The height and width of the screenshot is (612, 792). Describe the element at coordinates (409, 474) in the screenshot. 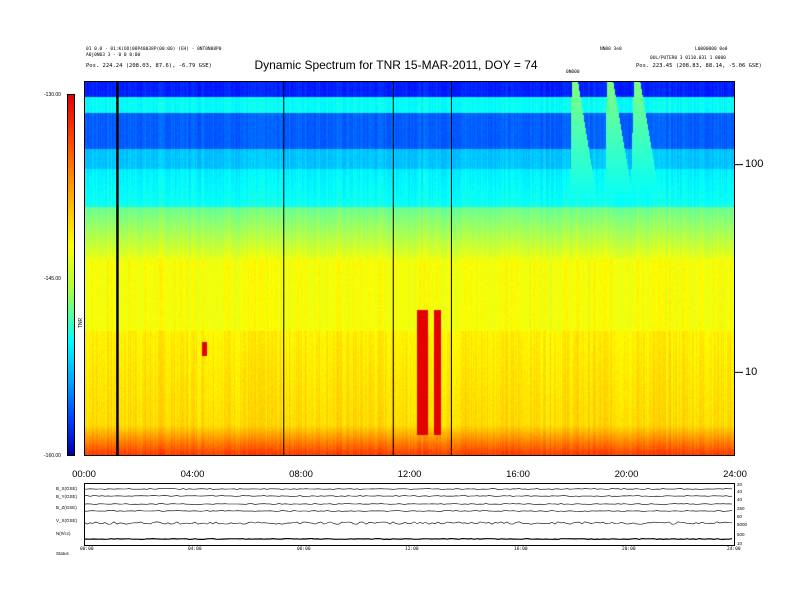

I see `x-tick-3: 12:00` at that location.